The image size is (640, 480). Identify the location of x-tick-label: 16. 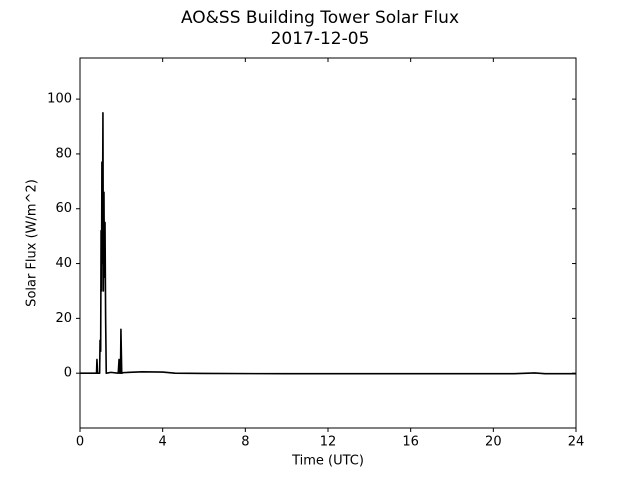
(410, 442).